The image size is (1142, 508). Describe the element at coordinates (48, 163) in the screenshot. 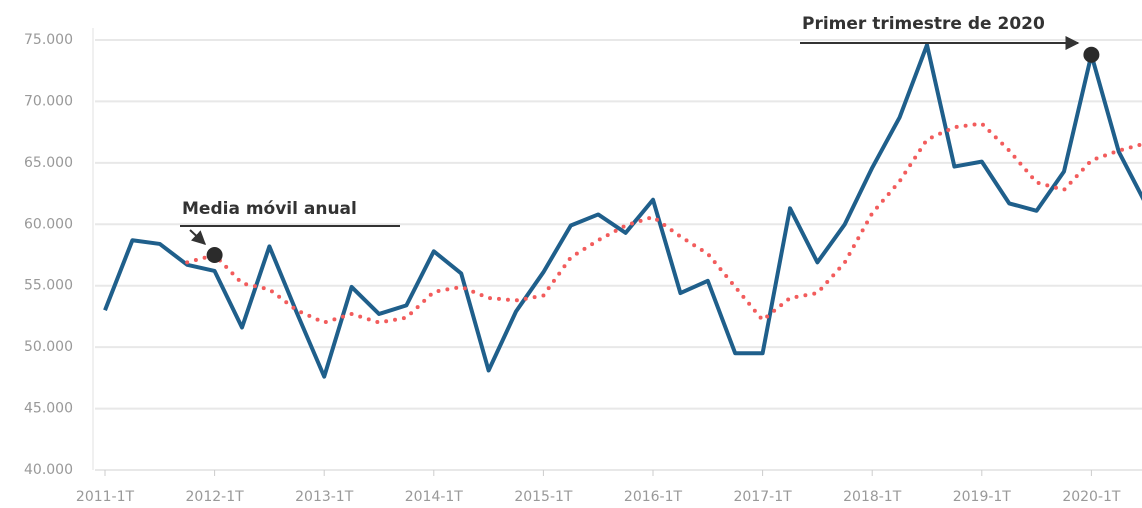

I see `y-tick-label: 65.000` at that location.